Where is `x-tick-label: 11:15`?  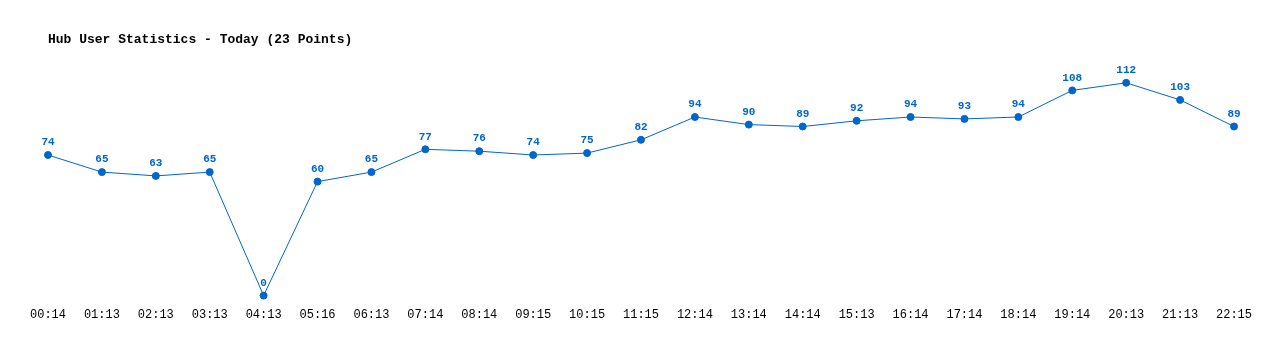
x-tick-label: 11:15 is located at coordinates (641, 314).